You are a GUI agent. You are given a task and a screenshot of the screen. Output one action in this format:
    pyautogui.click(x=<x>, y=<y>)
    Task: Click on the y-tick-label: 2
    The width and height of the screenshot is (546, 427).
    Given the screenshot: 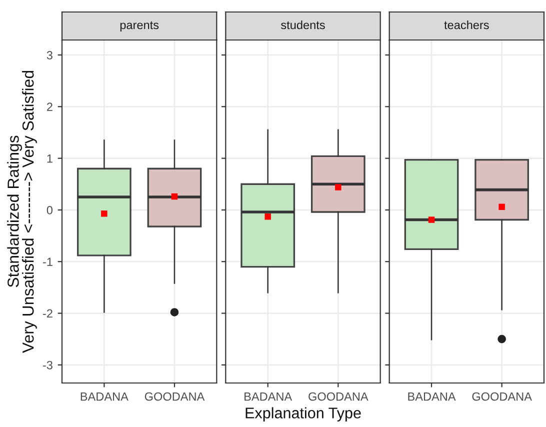 What is the action you would take?
    pyautogui.click(x=49, y=106)
    